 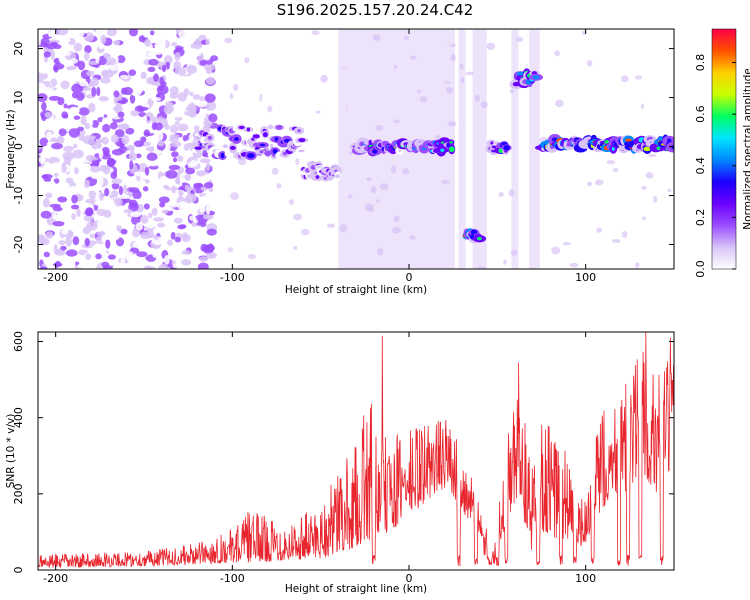 I want to click on y-tick-label: 0, so click(x=18, y=146).